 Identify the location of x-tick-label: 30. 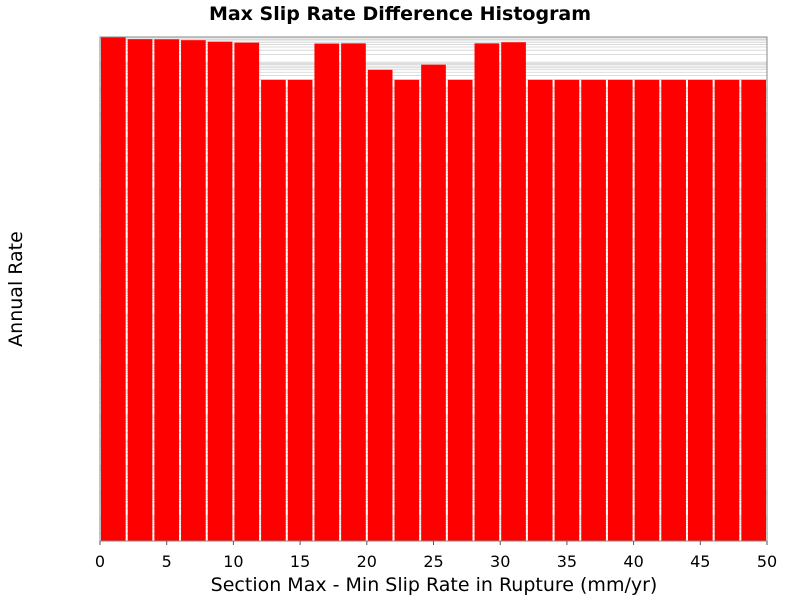
(500, 561).